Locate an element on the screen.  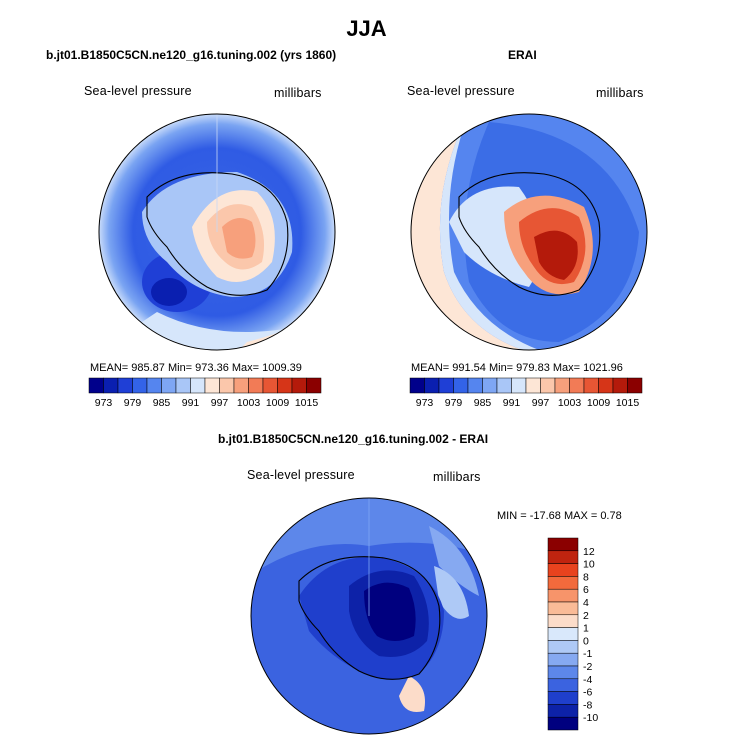
model-colorbar-tick-label: 1009 is located at coordinates (278, 403).